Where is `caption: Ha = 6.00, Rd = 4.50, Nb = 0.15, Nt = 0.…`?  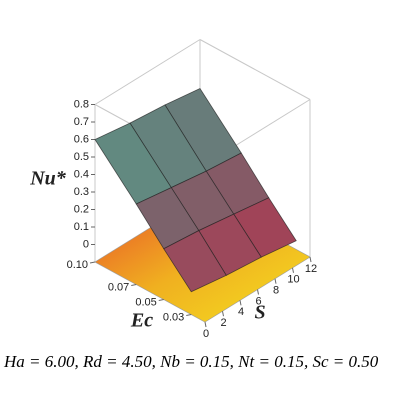 caption: Ha = 6.00, Rd = 4.50, Nb = 0.15, Nt = 0.… is located at coordinates (191, 361).